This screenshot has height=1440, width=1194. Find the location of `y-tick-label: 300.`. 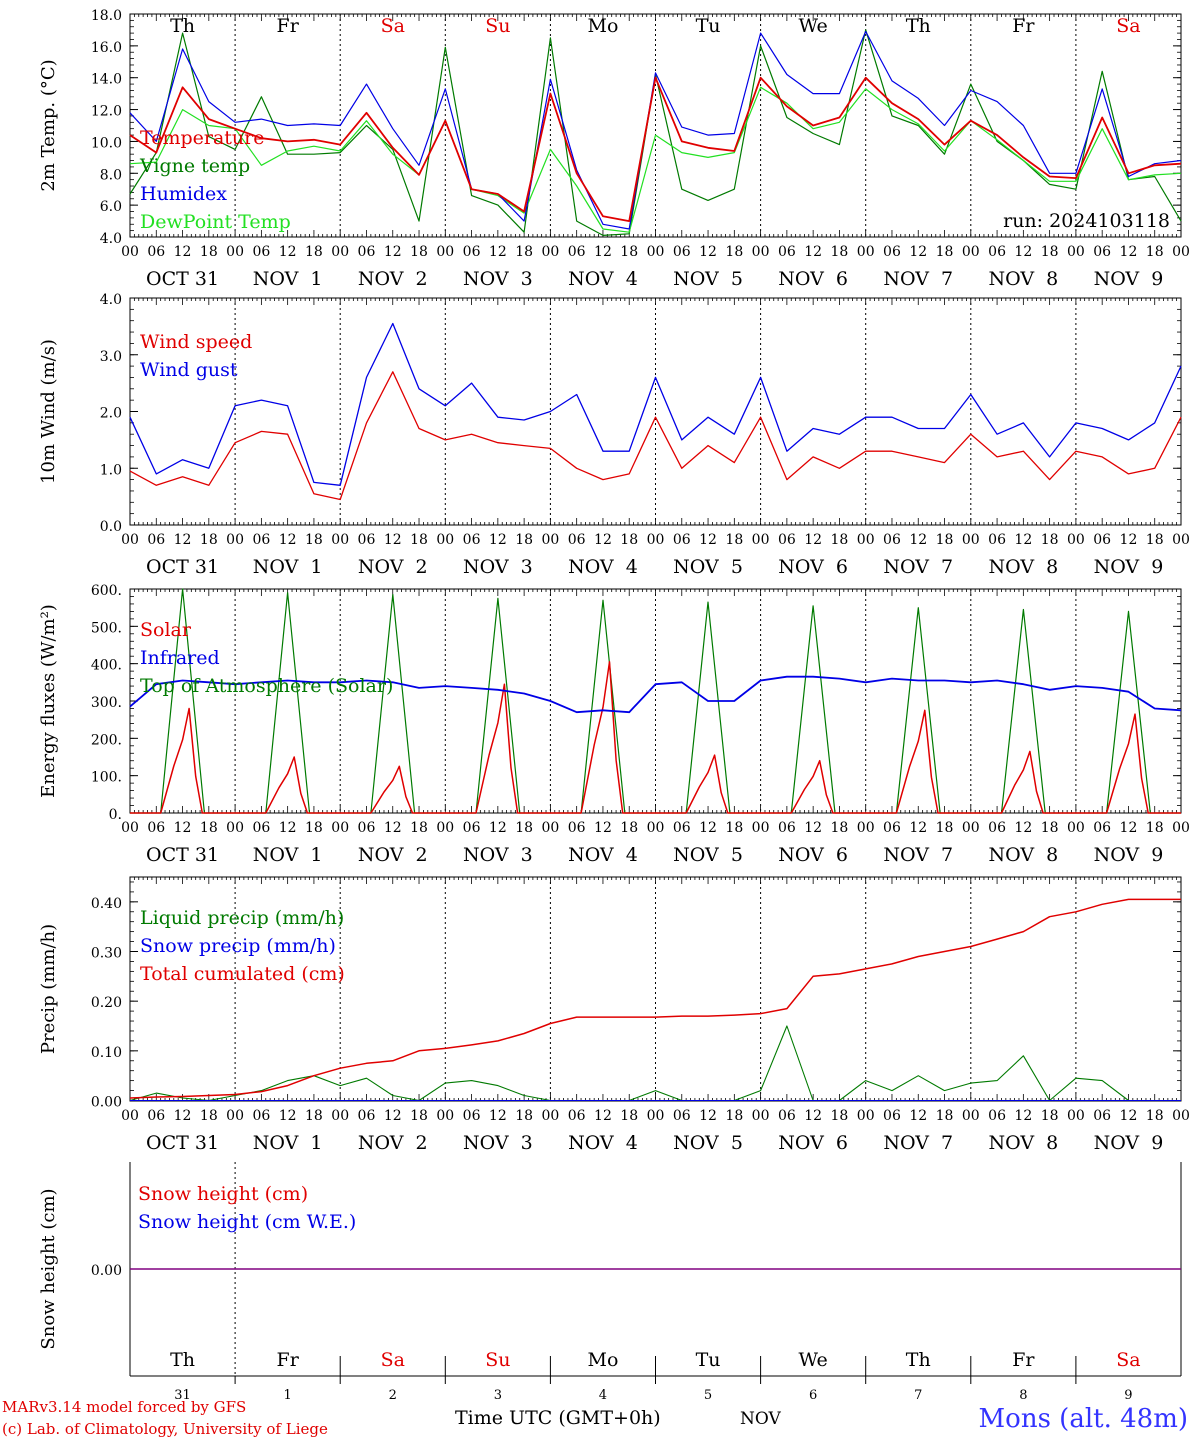

y-tick-label: 300. is located at coordinates (106, 703).